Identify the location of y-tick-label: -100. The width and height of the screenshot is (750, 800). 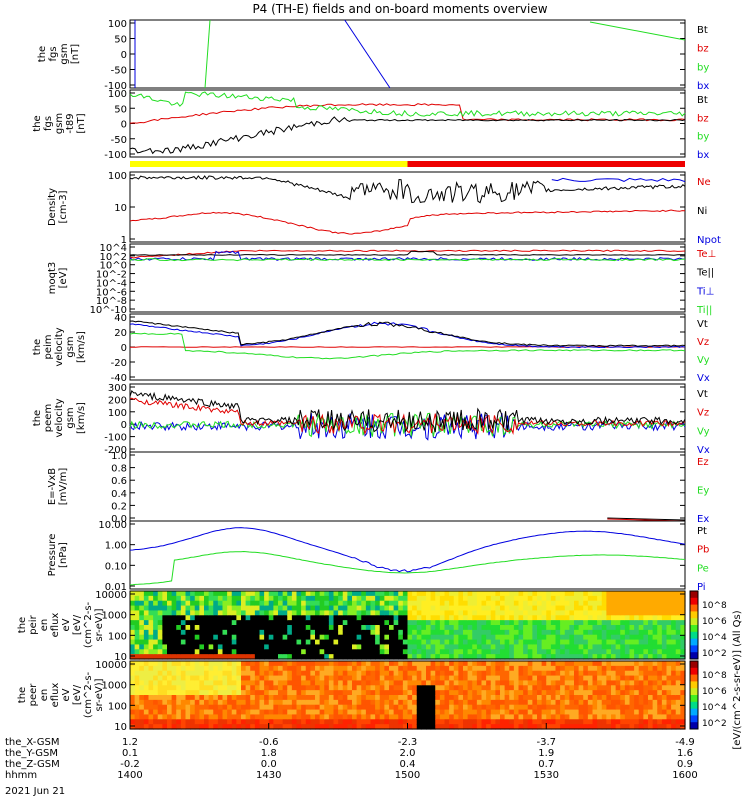
(115, 155).